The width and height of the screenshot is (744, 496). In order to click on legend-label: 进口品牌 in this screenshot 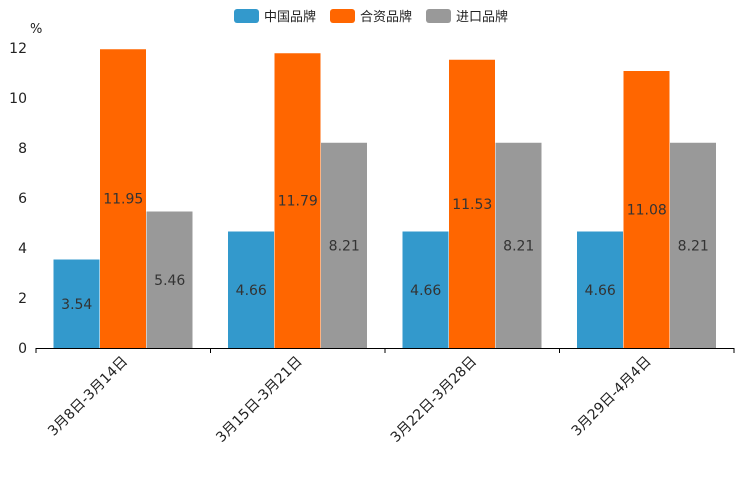, I will do `click(482, 17)`.